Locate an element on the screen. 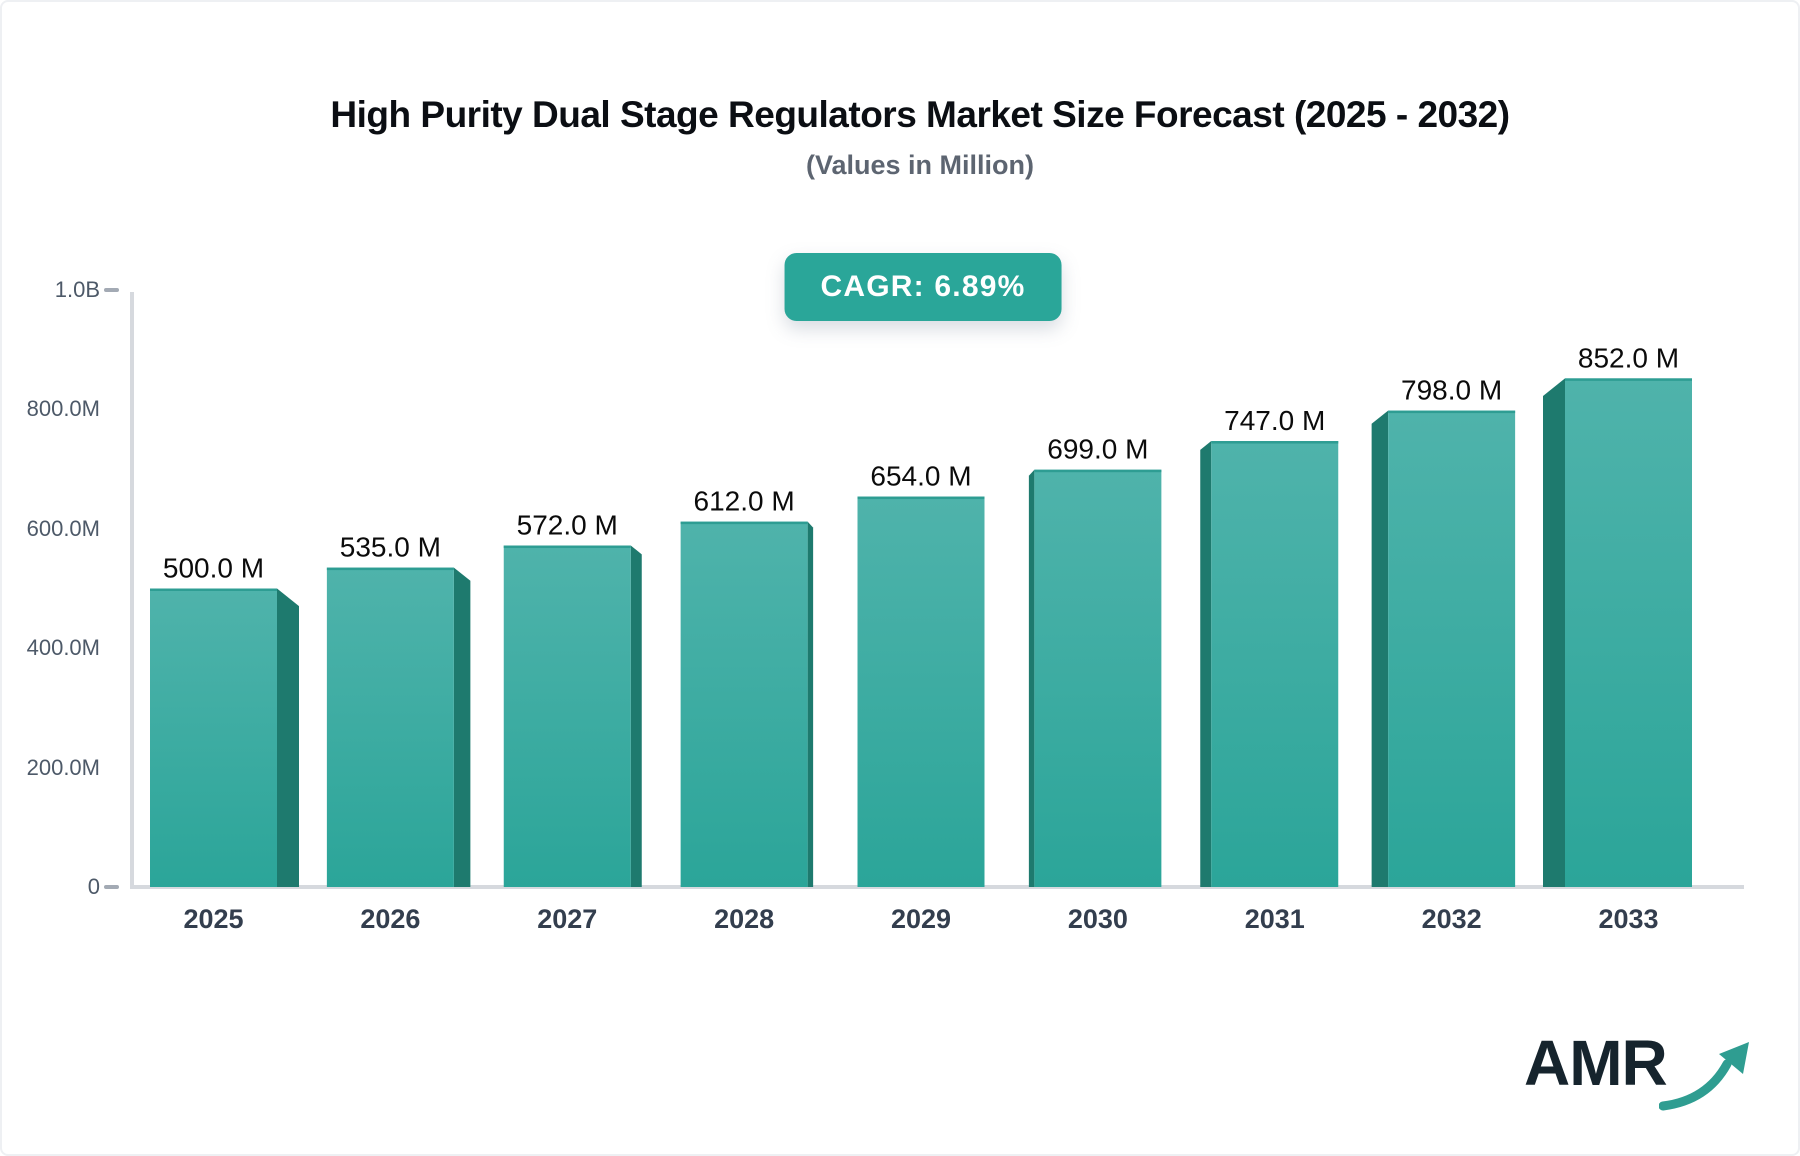  bar-value-label: 798.0 M is located at coordinates (1451, 390).